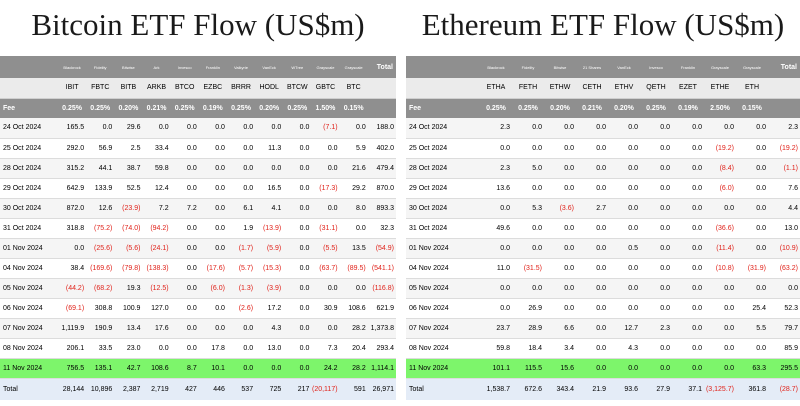 The image size is (800, 406). Describe the element at coordinates (353, 208) in the screenshot. I see `flow-value: 8.0` at that location.